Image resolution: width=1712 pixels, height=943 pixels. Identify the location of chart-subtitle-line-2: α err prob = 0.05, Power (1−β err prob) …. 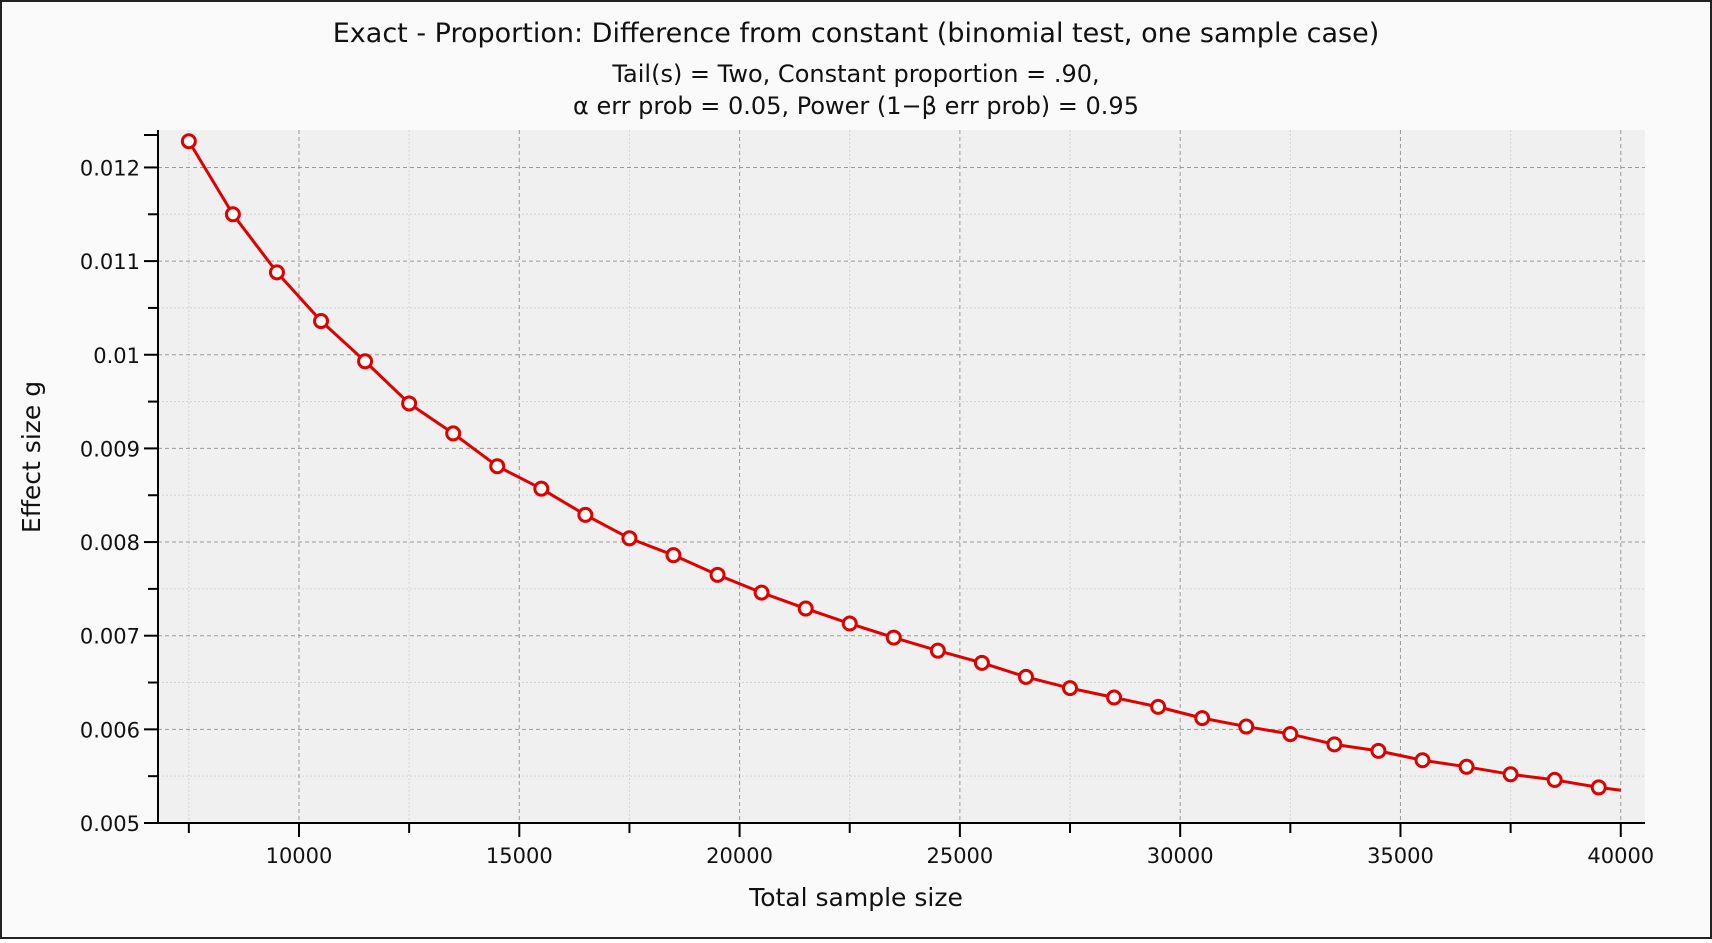
(856, 106).